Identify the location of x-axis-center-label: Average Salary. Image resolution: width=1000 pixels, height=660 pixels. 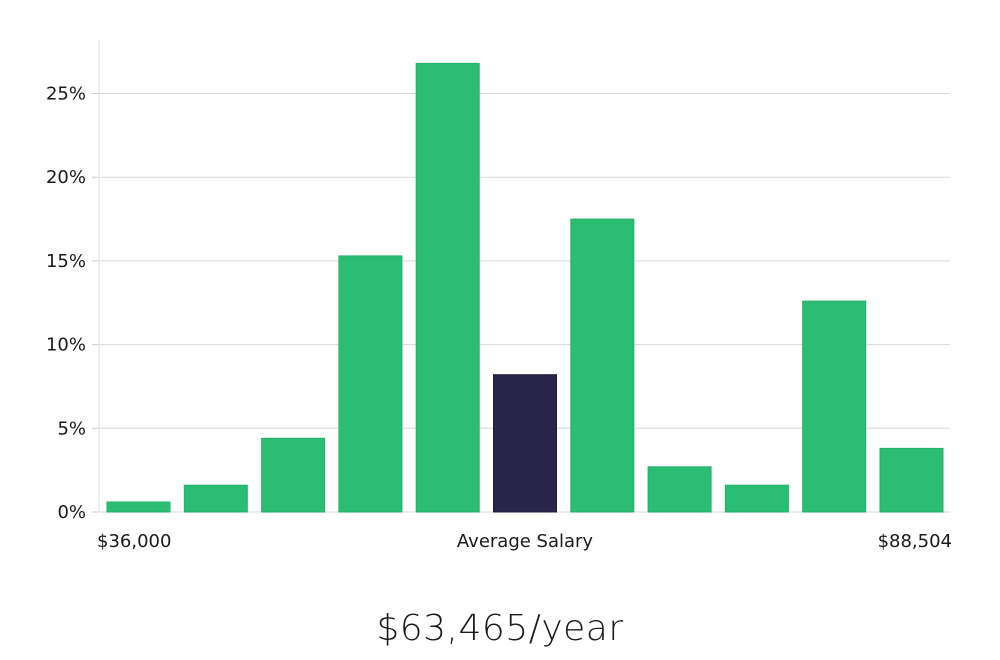
(525, 541).